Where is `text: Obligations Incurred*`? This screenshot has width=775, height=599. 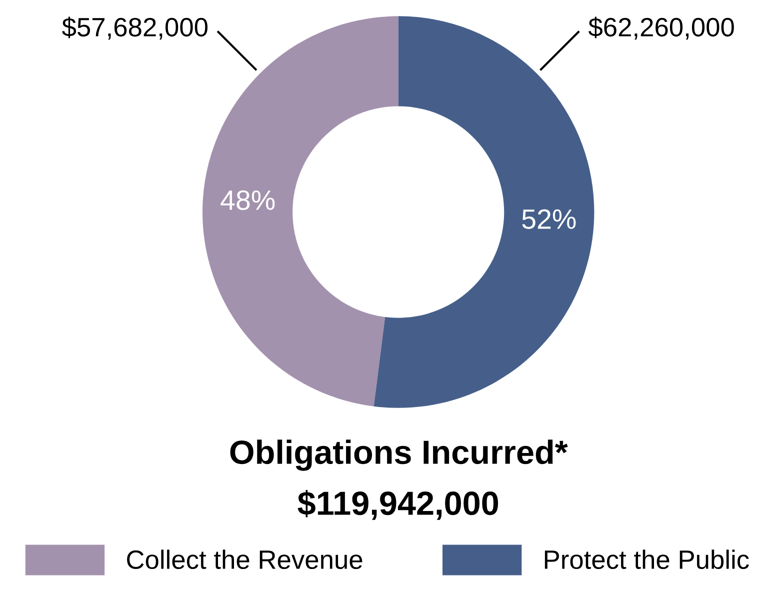
text: Obligations Incurred* is located at coordinates (399, 455).